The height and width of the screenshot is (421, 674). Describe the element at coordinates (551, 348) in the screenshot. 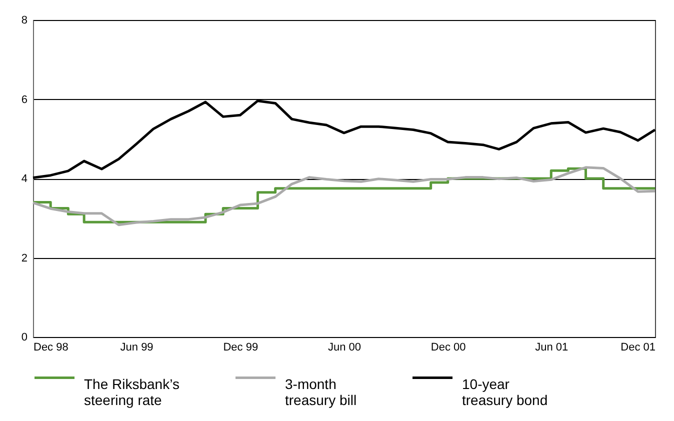

I see `x-tick-label: Jun 01` at that location.